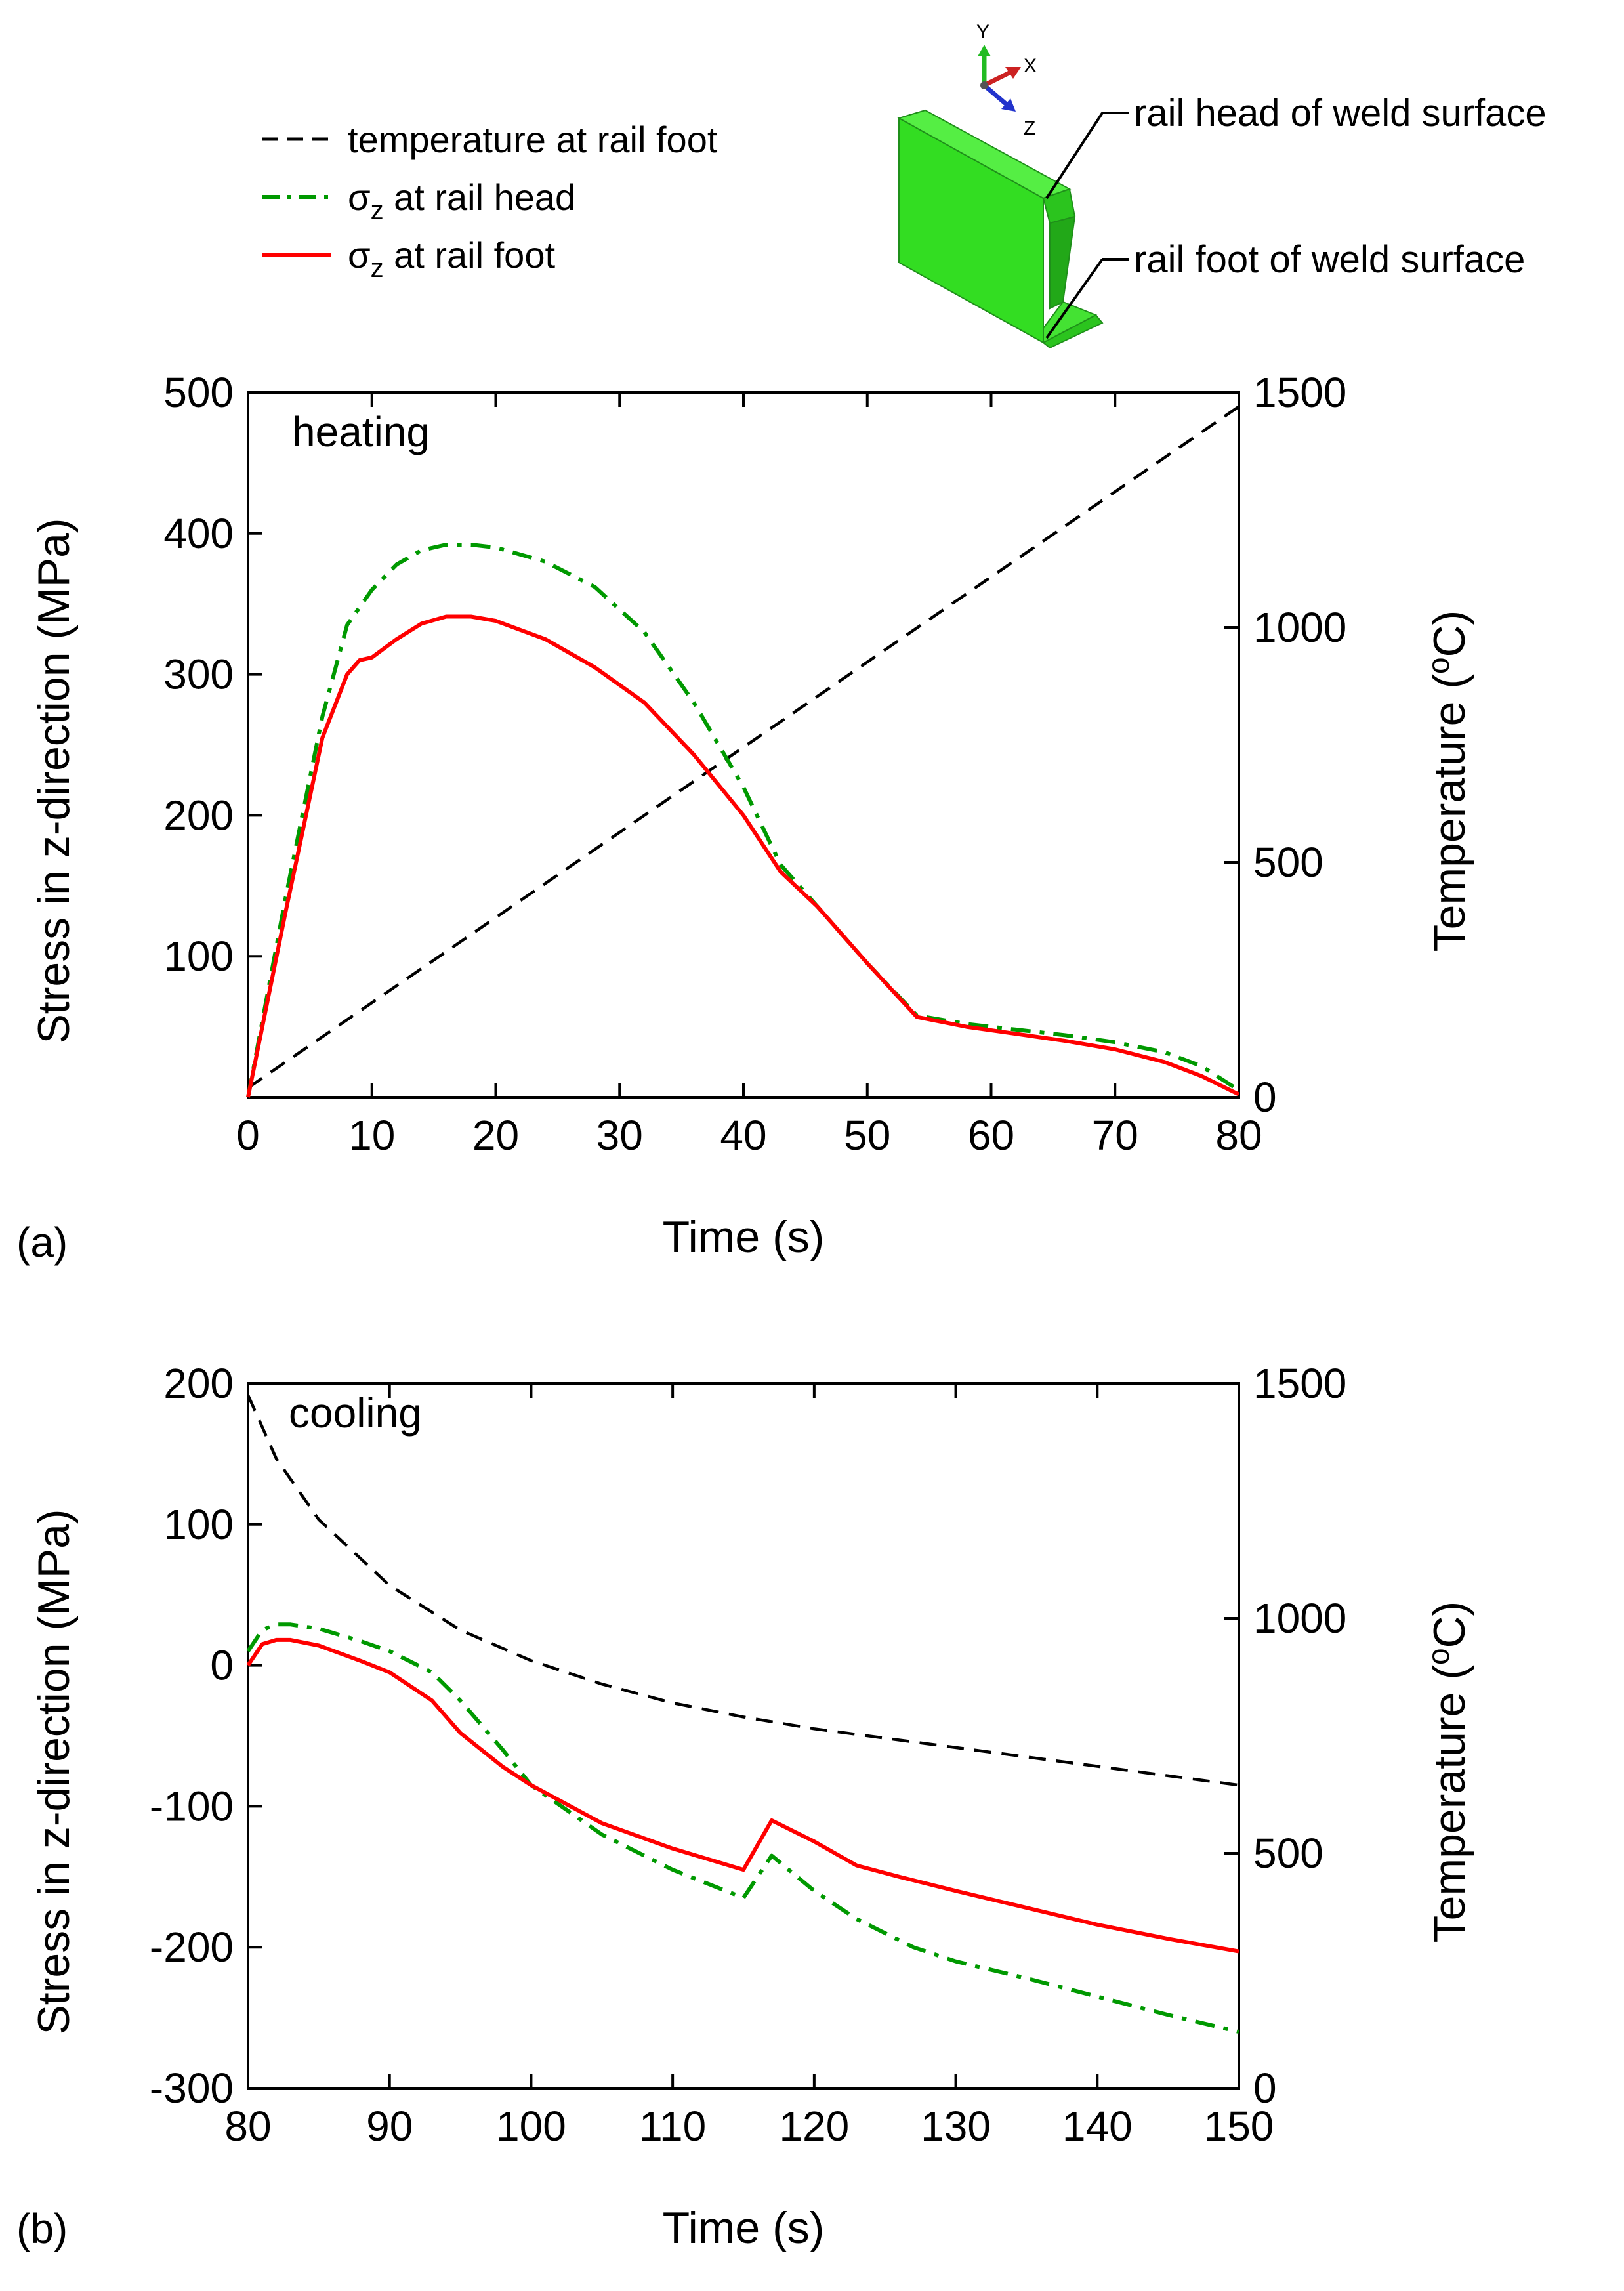 This screenshot has width=1624, height=2291. Describe the element at coordinates (199, 1383) in the screenshot. I see `y-tick-label: 200` at that location.